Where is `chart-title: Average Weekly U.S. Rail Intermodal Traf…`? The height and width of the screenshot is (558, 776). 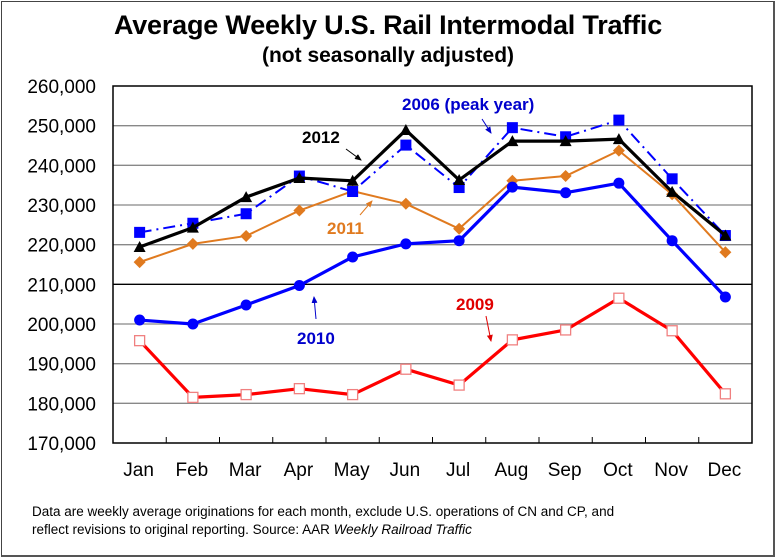 chart-title: Average Weekly U.S. Rail Intermodal Traf… is located at coordinates (388, 25).